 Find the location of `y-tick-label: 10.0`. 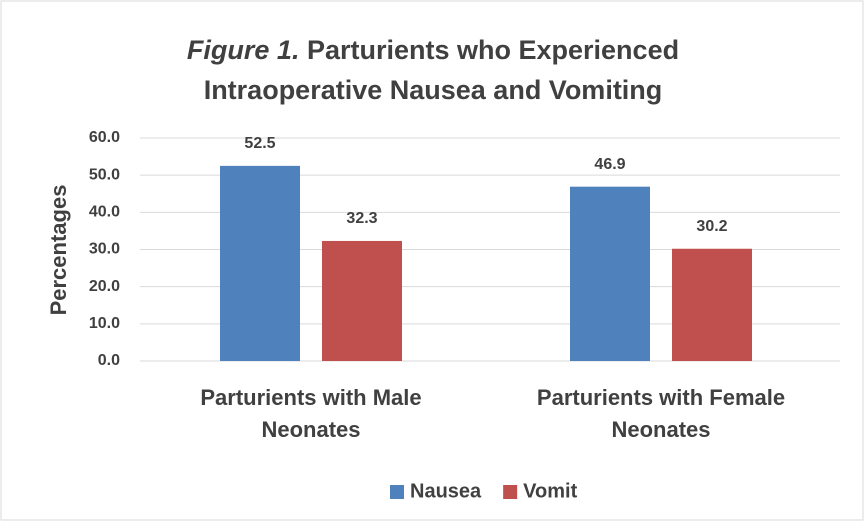

y-tick-label: 10.0 is located at coordinates (104, 323).